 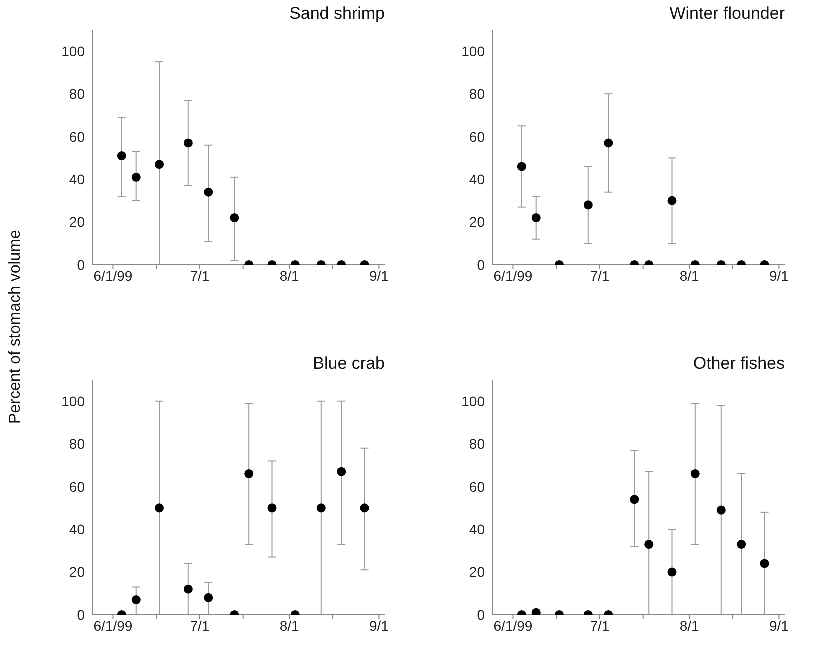 I want to click on chart-title: Winter flounder, so click(x=727, y=14).